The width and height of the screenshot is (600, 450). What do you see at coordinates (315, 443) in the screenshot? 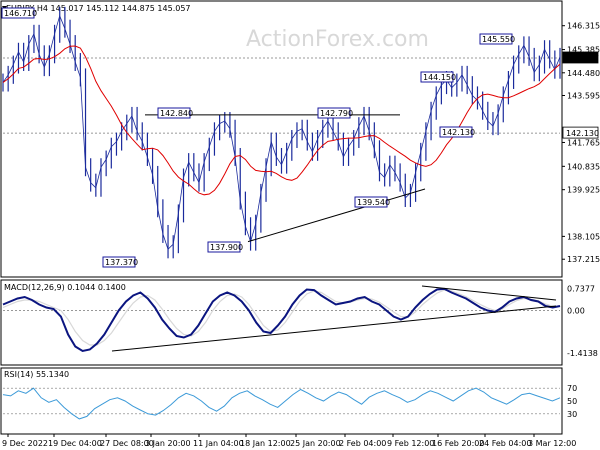
I see `x-tick-label: 25 Jan 20:00` at bounding box center [315, 443].